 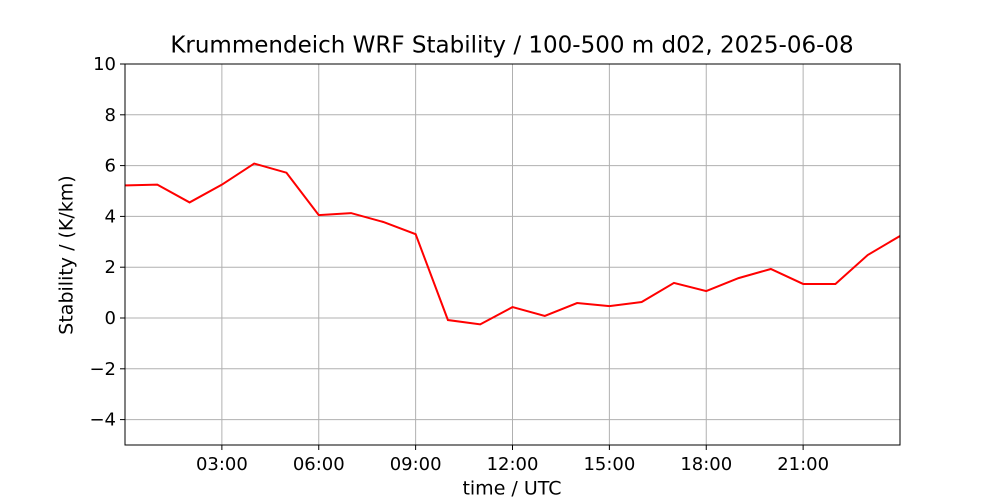 What do you see at coordinates (609, 464) in the screenshot?
I see `x-tick-label: 15:00` at bounding box center [609, 464].